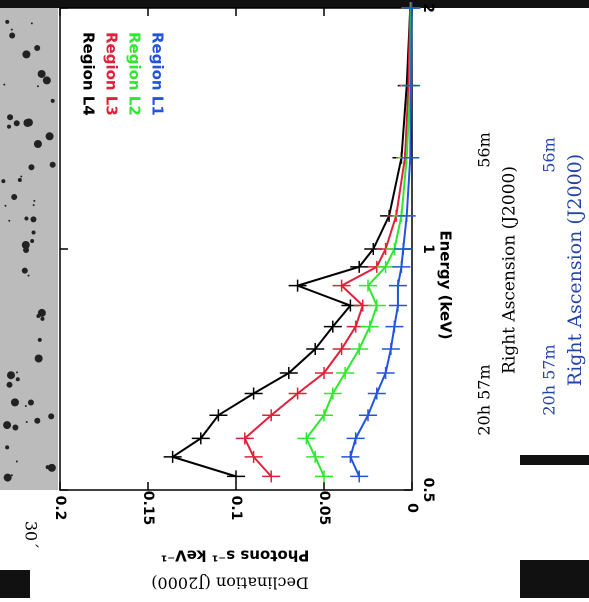  Describe the element at coordinates (235, 556) in the screenshot. I see `y-axis-label: Photons s⁻¹ keV⁻¹` at that location.